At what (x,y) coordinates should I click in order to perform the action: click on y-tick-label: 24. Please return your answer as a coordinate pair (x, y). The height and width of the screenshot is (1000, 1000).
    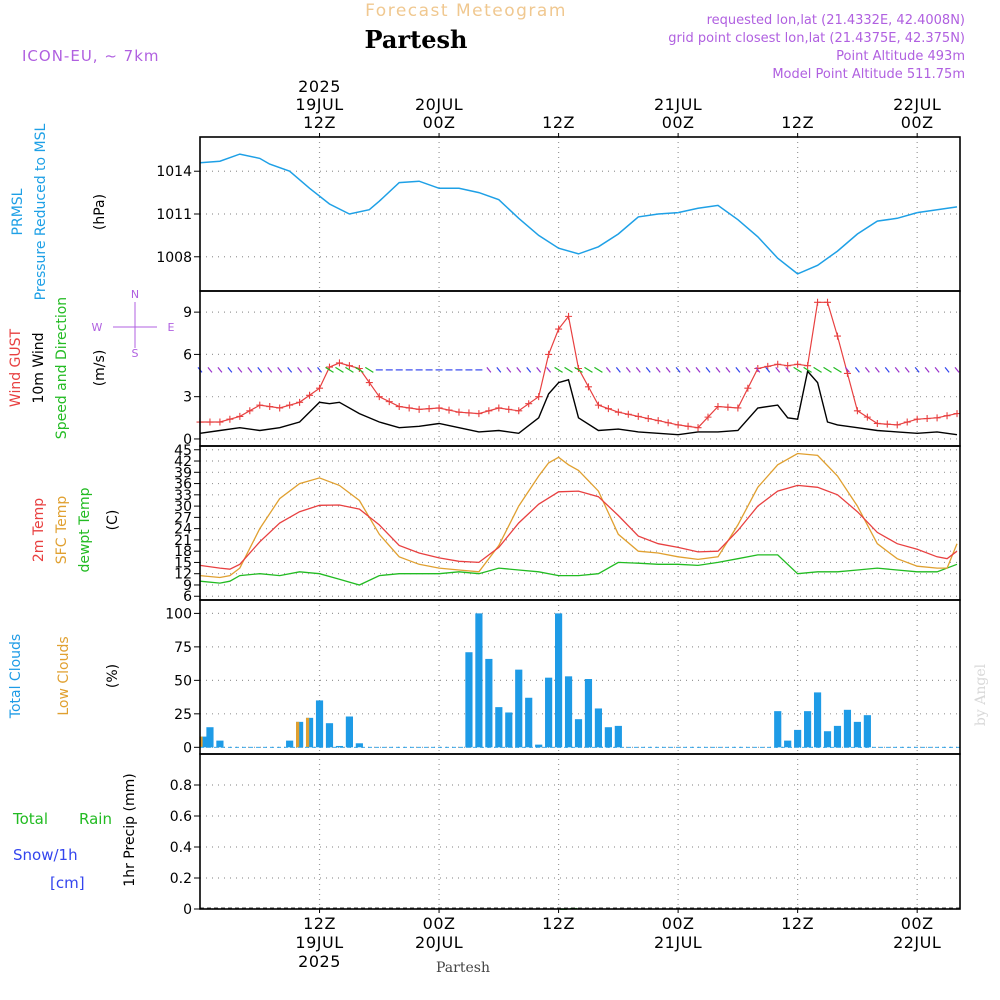
    Looking at the image, I should click on (183, 530).